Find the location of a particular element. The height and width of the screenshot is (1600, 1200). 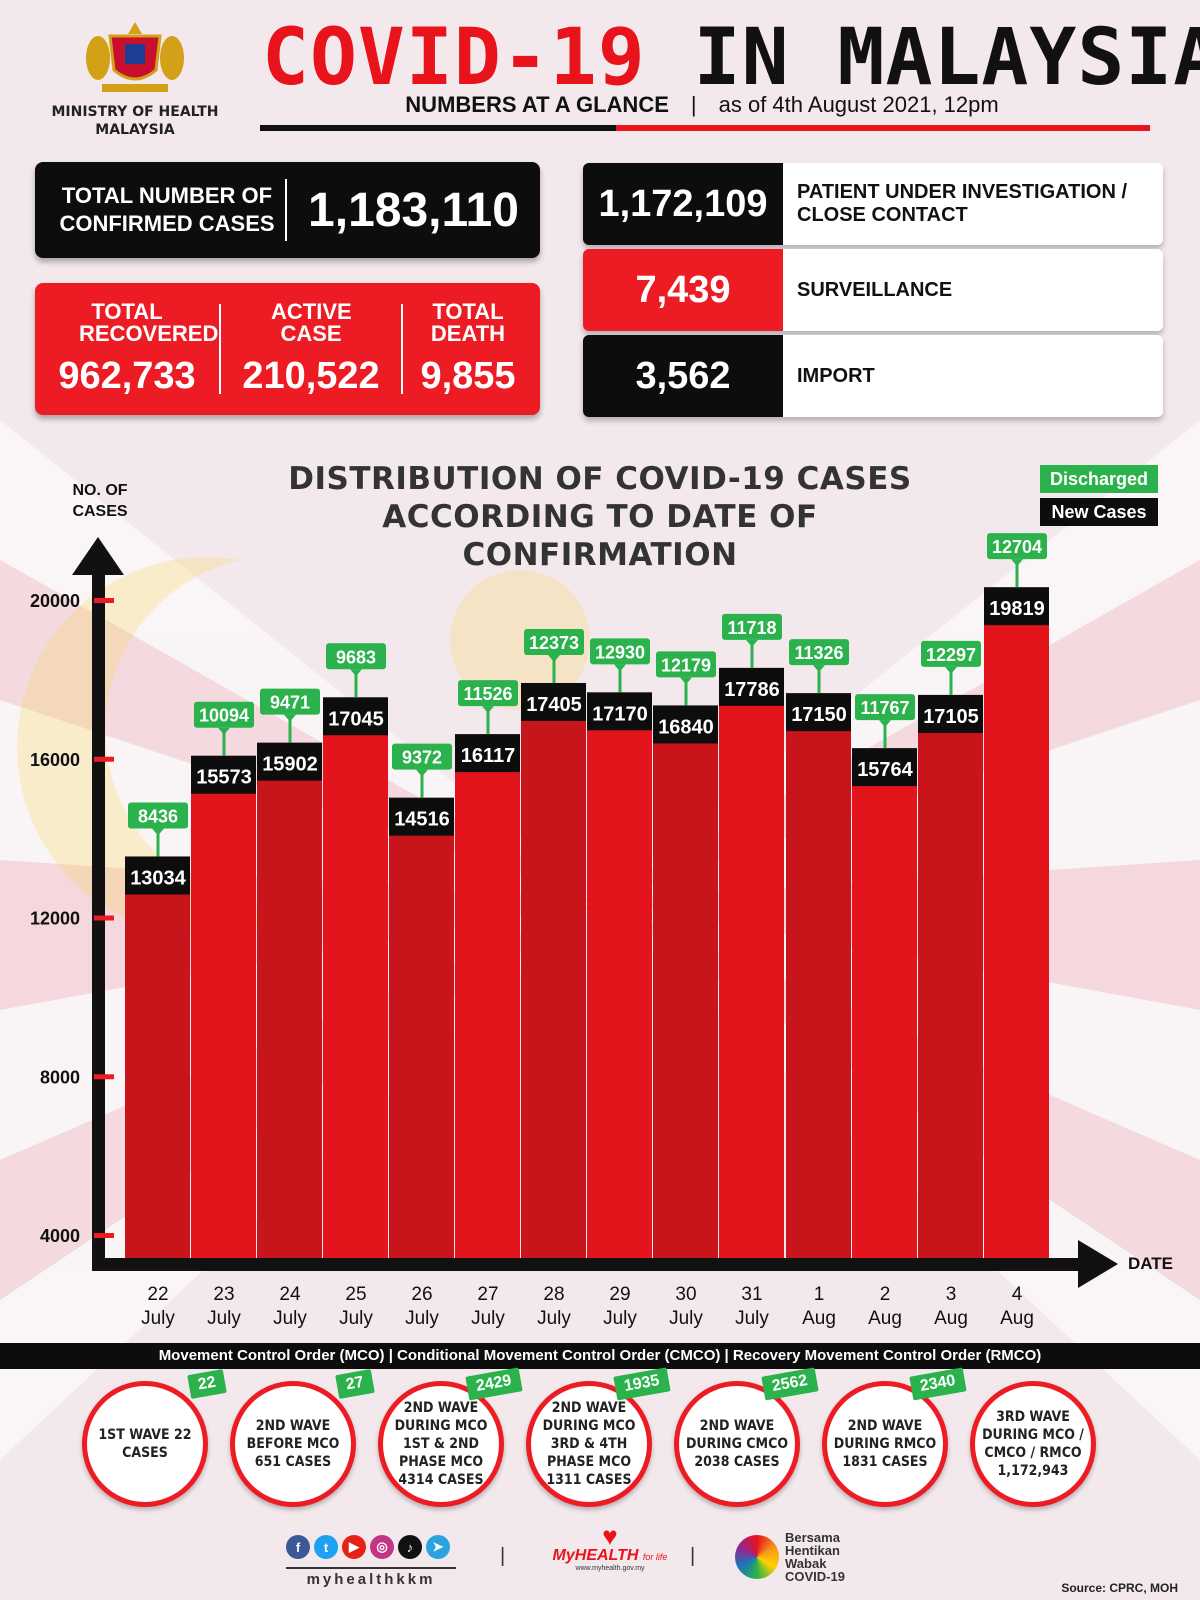

discharged-label: 8436 is located at coordinates (158, 816).